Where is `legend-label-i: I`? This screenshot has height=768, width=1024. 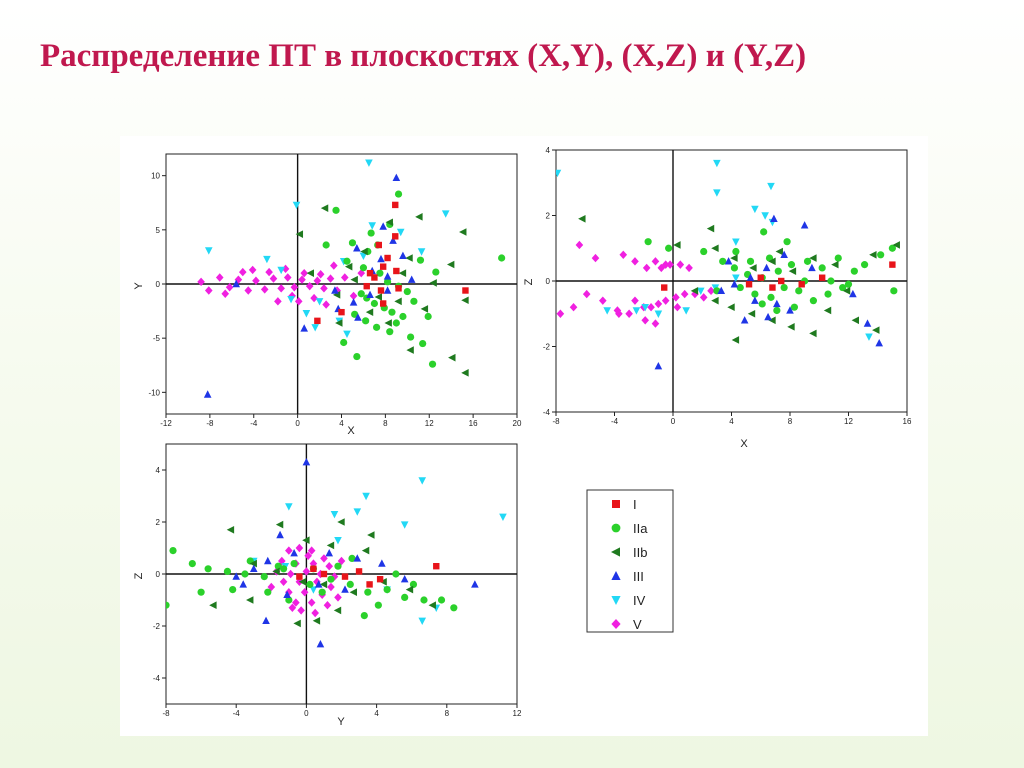
legend-label-i: I is located at coordinates (635, 504).